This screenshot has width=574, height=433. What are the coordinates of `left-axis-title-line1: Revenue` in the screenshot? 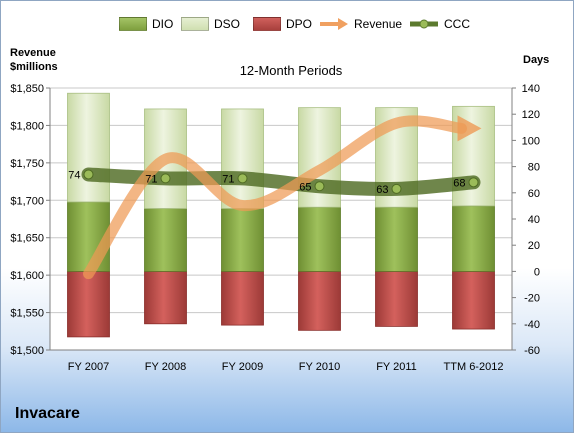 It's located at (33, 53).